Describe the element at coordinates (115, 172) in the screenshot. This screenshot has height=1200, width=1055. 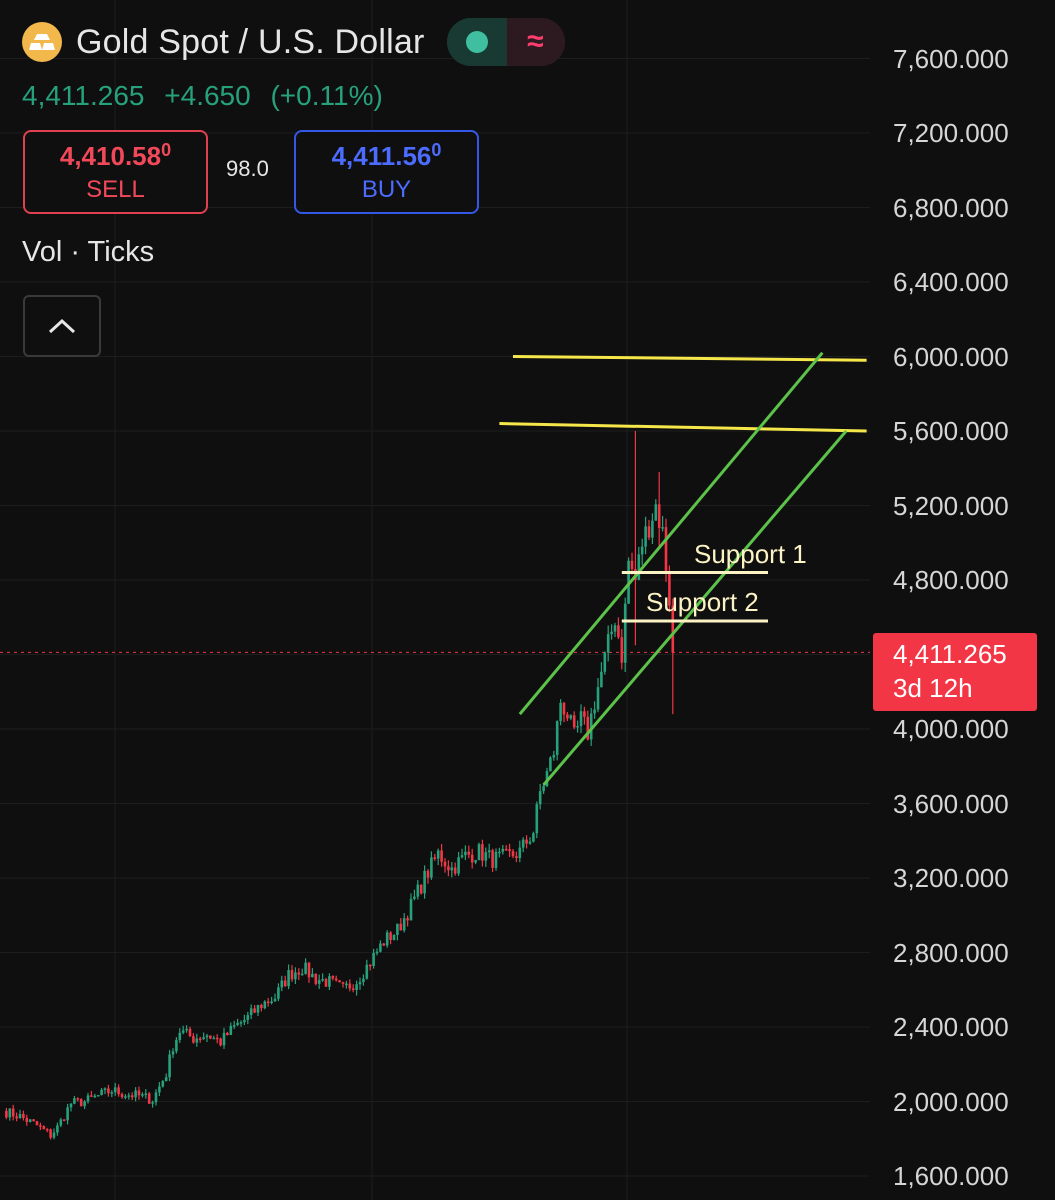
I see `sell-button: 4,410.580 SELL` at that location.